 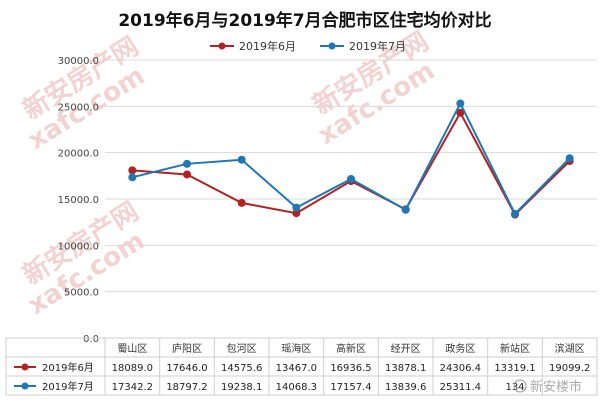 I want to click on table-cell-value: 14068.3, so click(x=296, y=387).